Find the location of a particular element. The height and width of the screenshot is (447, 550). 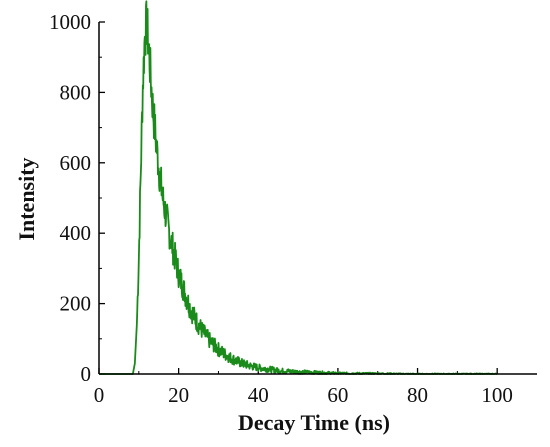

y-tick-label: 800 is located at coordinates (76, 92).